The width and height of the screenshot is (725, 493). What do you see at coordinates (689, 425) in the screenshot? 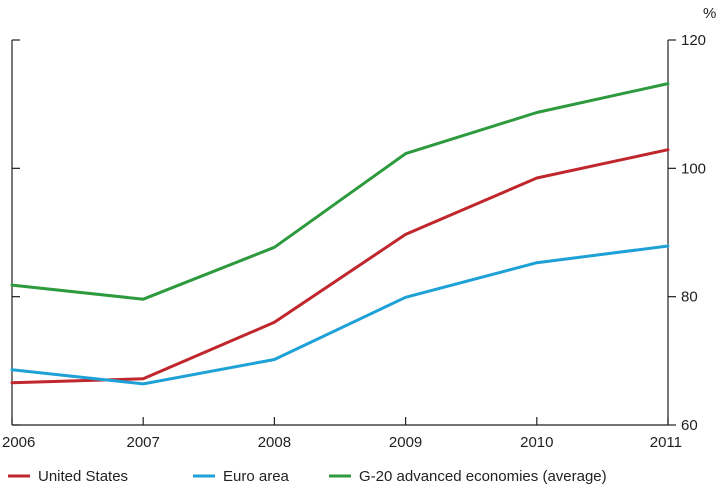
I see `y-tick-label: 60` at bounding box center [689, 425].